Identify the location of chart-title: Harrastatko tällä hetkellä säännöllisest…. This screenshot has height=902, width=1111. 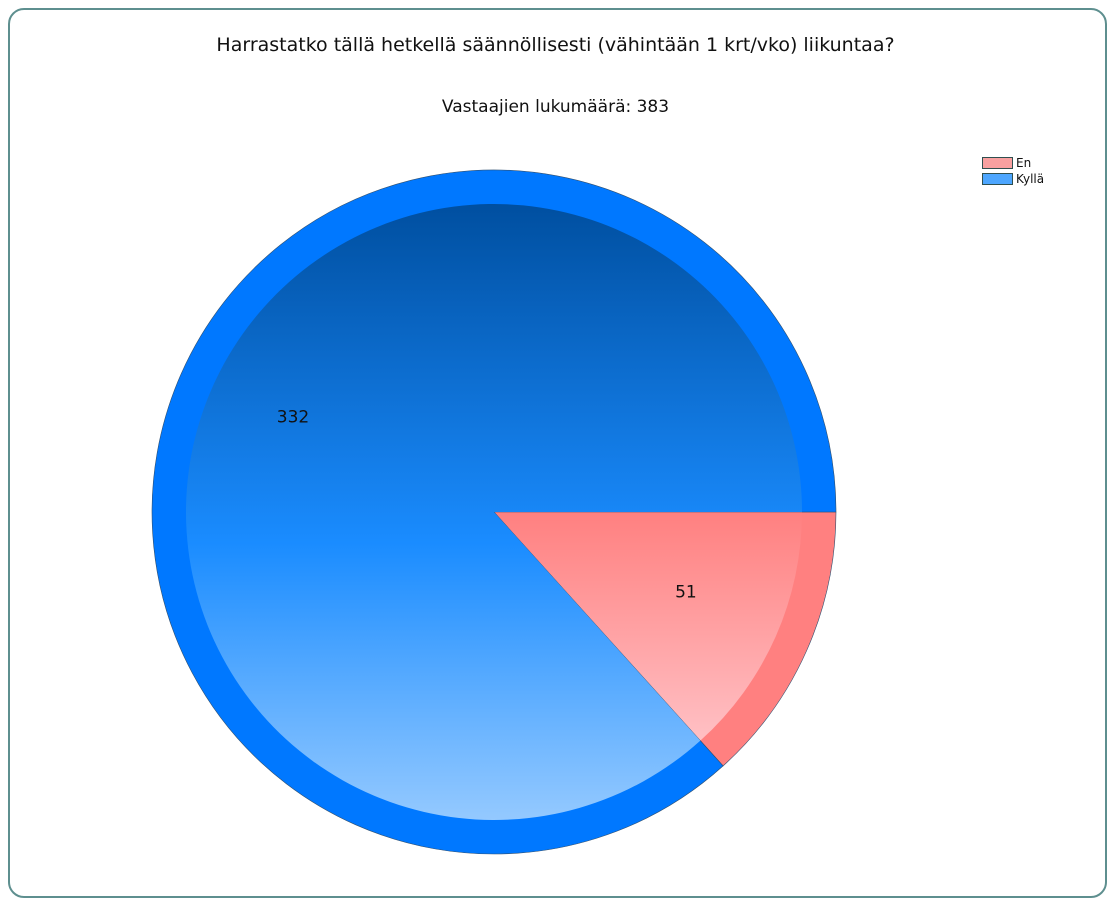
(555, 45).